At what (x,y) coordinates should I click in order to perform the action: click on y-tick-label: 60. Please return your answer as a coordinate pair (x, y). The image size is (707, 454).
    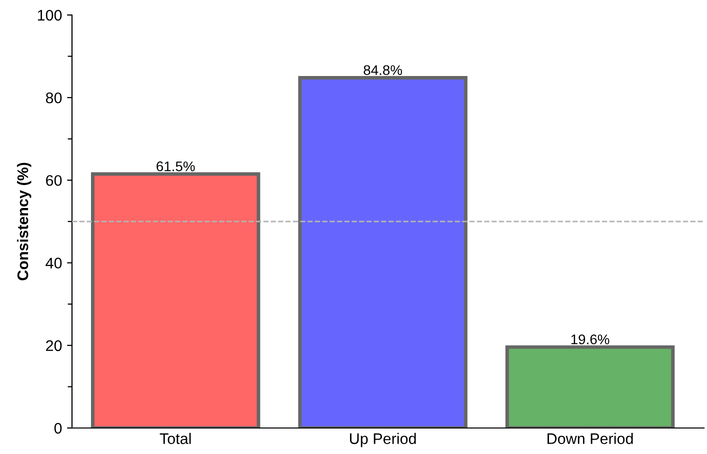
    Looking at the image, I should click on (54, 180).